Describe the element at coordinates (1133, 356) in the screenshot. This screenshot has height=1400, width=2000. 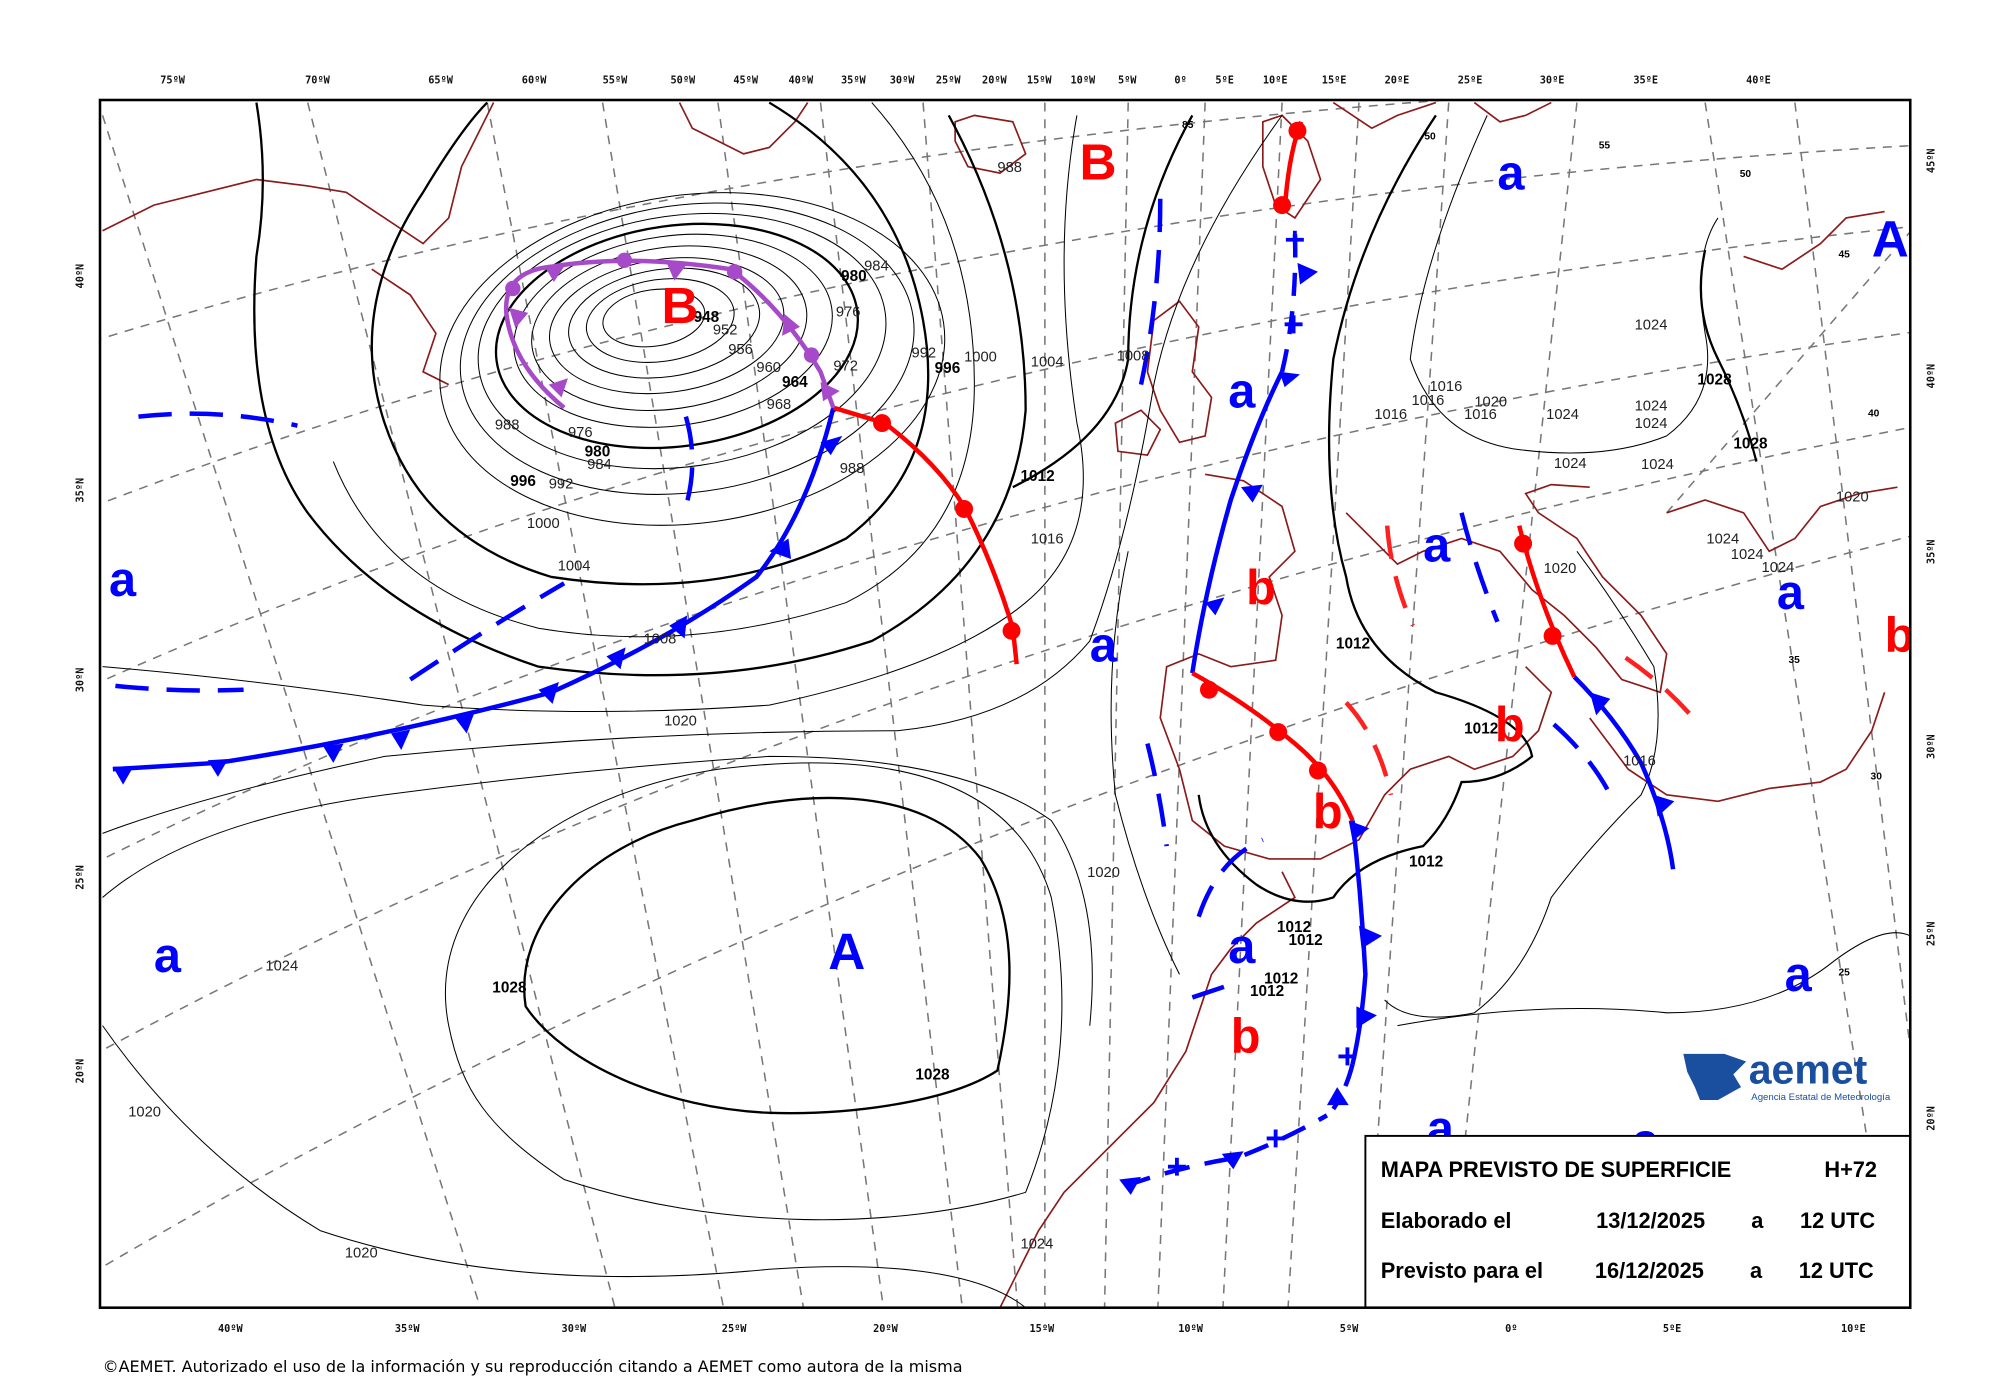
I see `isobar-label: 1008` at that location.